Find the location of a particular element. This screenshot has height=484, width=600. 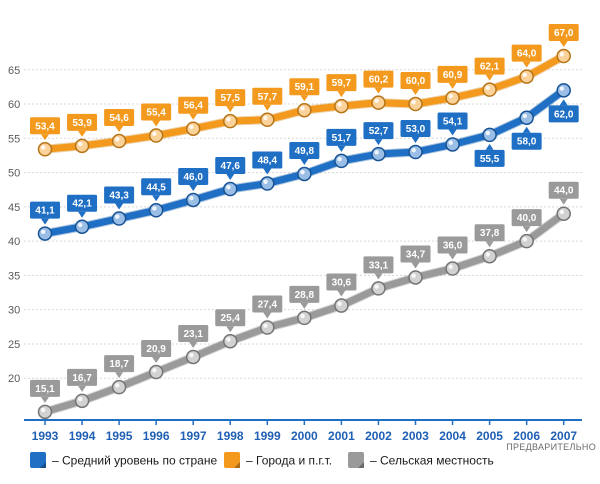

data-label: 59,1 is located at coordinates (305, 87).